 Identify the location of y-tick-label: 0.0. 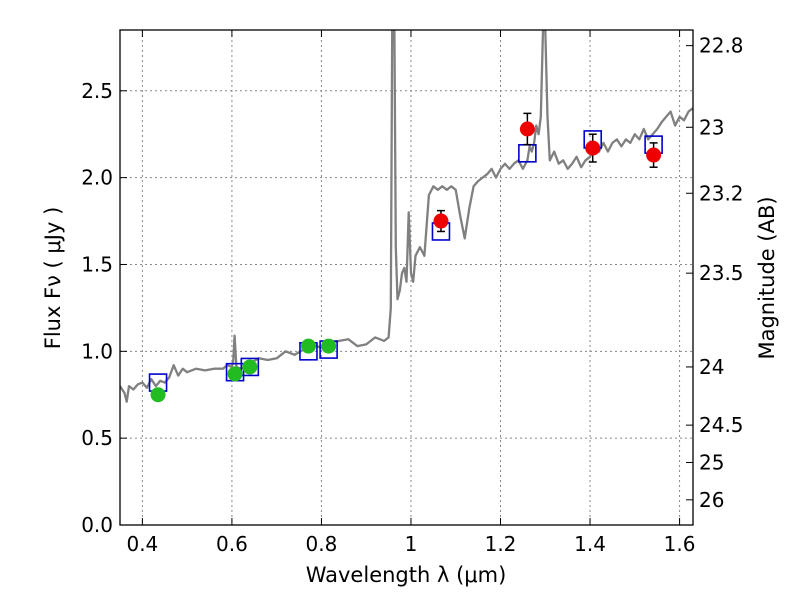
(97, 525).